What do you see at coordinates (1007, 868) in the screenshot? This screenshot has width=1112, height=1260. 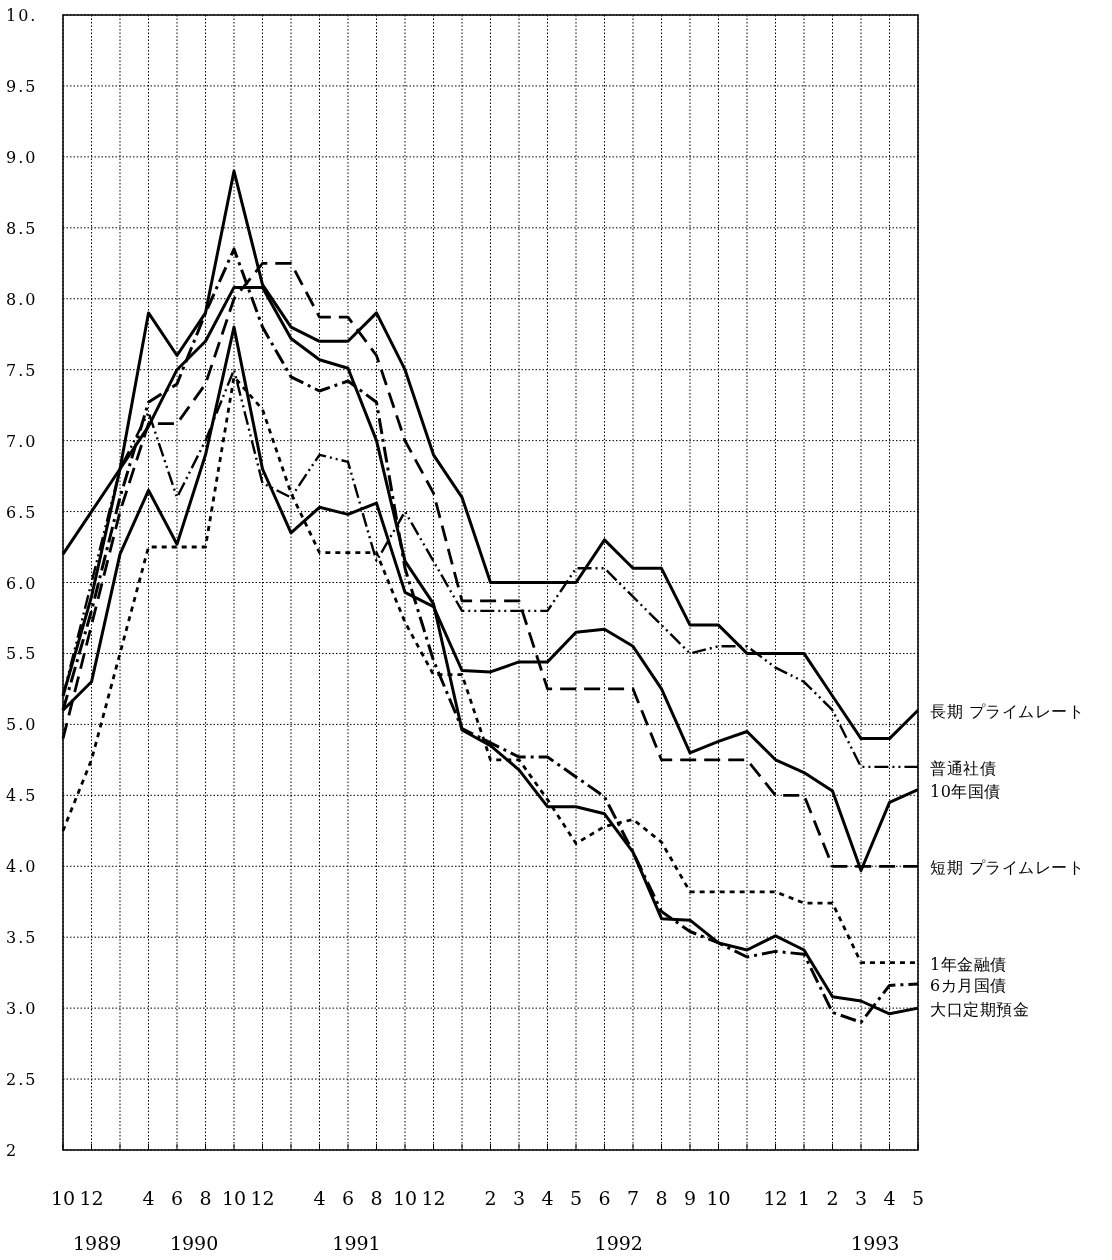 I see `series-label: 短期 プライムレート` at bounding box center [1007, 868].